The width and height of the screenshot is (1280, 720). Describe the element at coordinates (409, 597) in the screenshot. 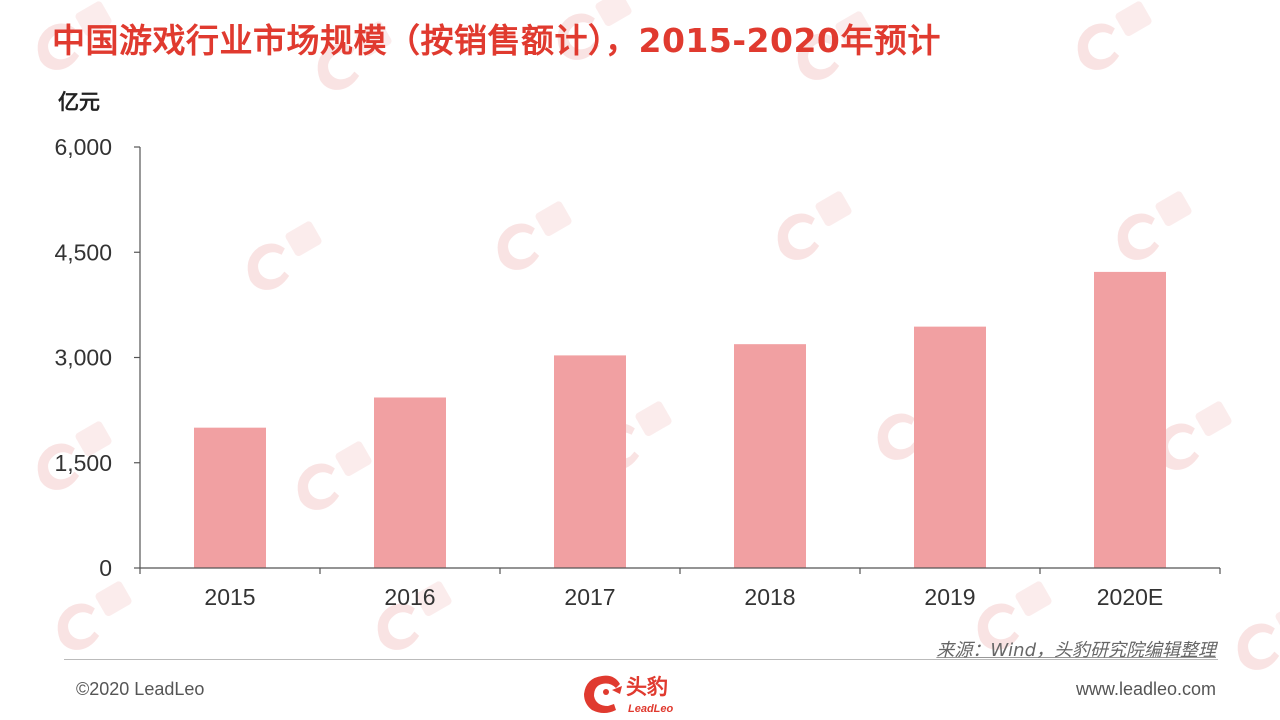

I see `x-tick-label: 2016` at that location.